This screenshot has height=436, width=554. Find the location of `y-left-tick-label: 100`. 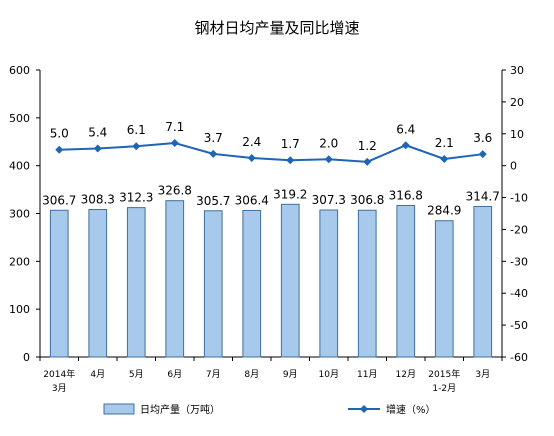

y-left-tick-label: 100 is located at coordinates (19, 309).